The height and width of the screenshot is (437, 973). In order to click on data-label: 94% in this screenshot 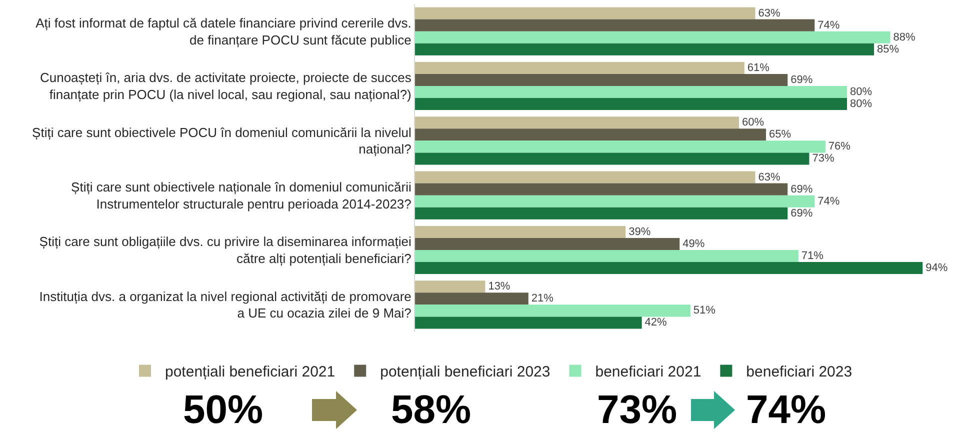, I will do `click(937, 268)`.